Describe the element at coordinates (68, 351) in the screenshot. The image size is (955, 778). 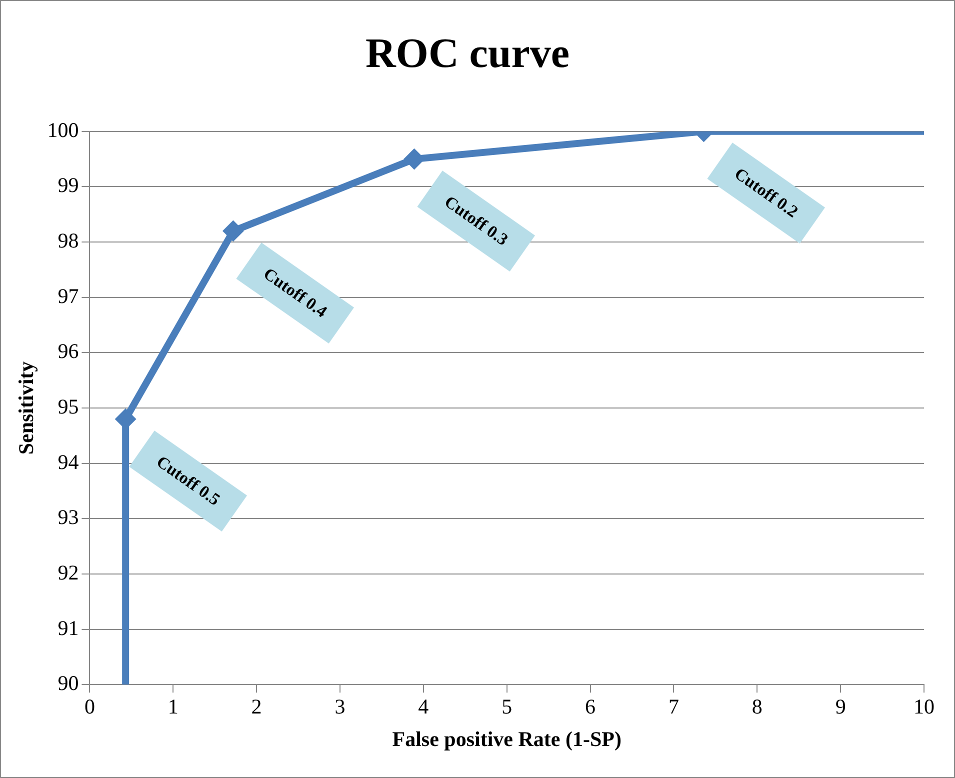
I see `y-tick-label: 96` at that location.